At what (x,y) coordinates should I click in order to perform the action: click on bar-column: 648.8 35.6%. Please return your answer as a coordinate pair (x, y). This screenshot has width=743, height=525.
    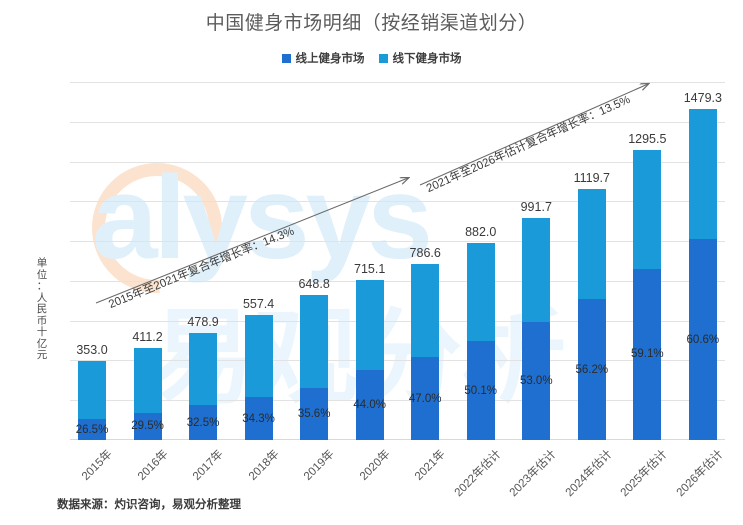
    Looking at the image, I should click on (314, 261).